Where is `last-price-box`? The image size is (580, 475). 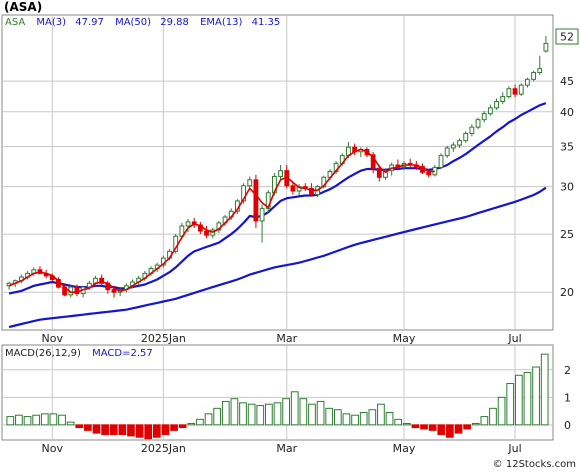 last-price-box is located at coordinates (567, 36).